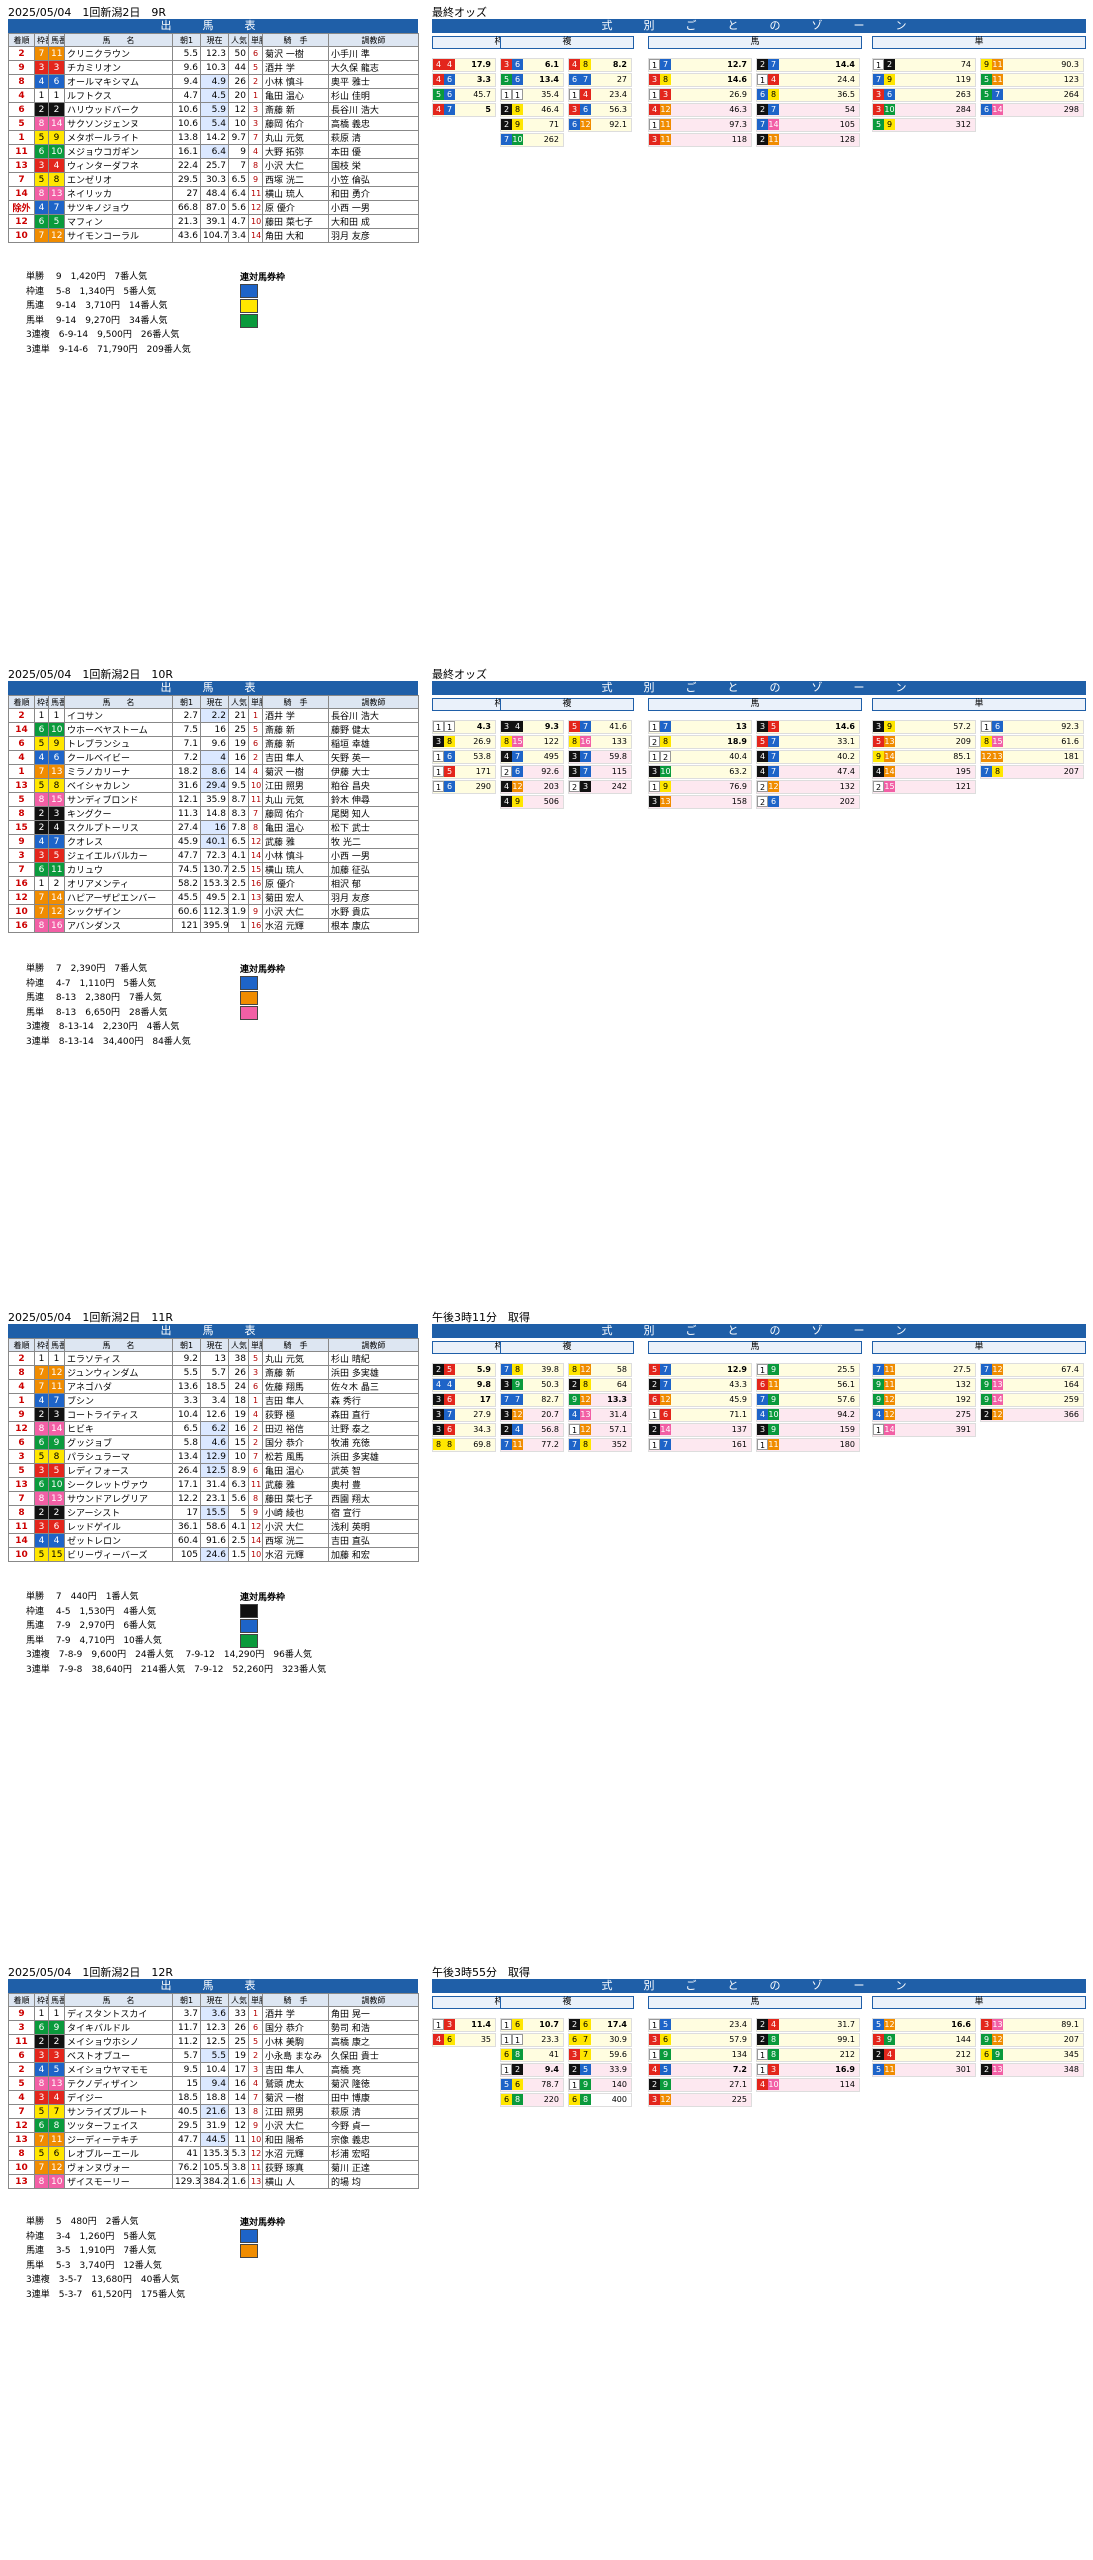  What do you see at coordinates (532, 125) in the screenshot?
I see `fuku-zone-cell: 2 9 71` at bounding box center [532, 125].